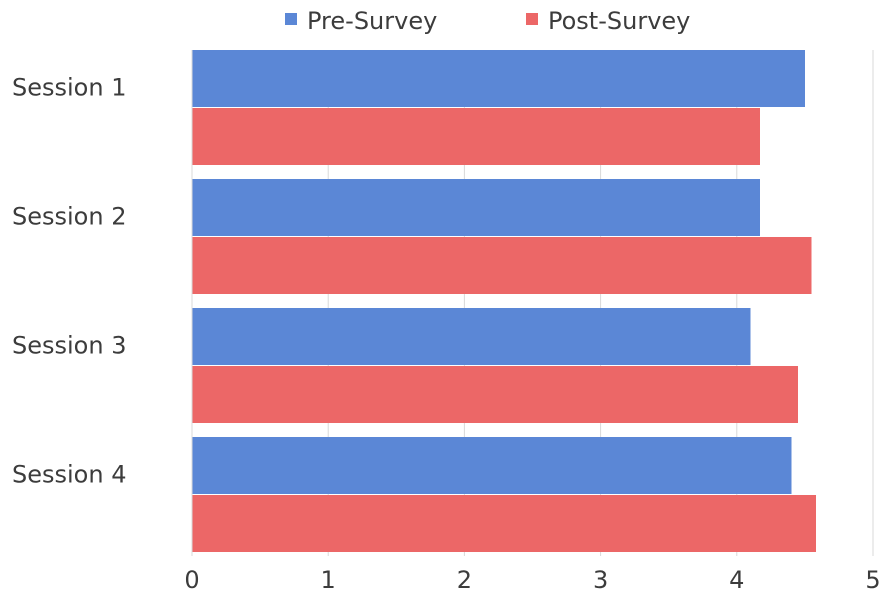 This screenshot has height=590, width=883. What do you see at coordinates (600, 578) in the screenshot?
I see `x-tick-label-3: 3` at bounding box center [600, 578].